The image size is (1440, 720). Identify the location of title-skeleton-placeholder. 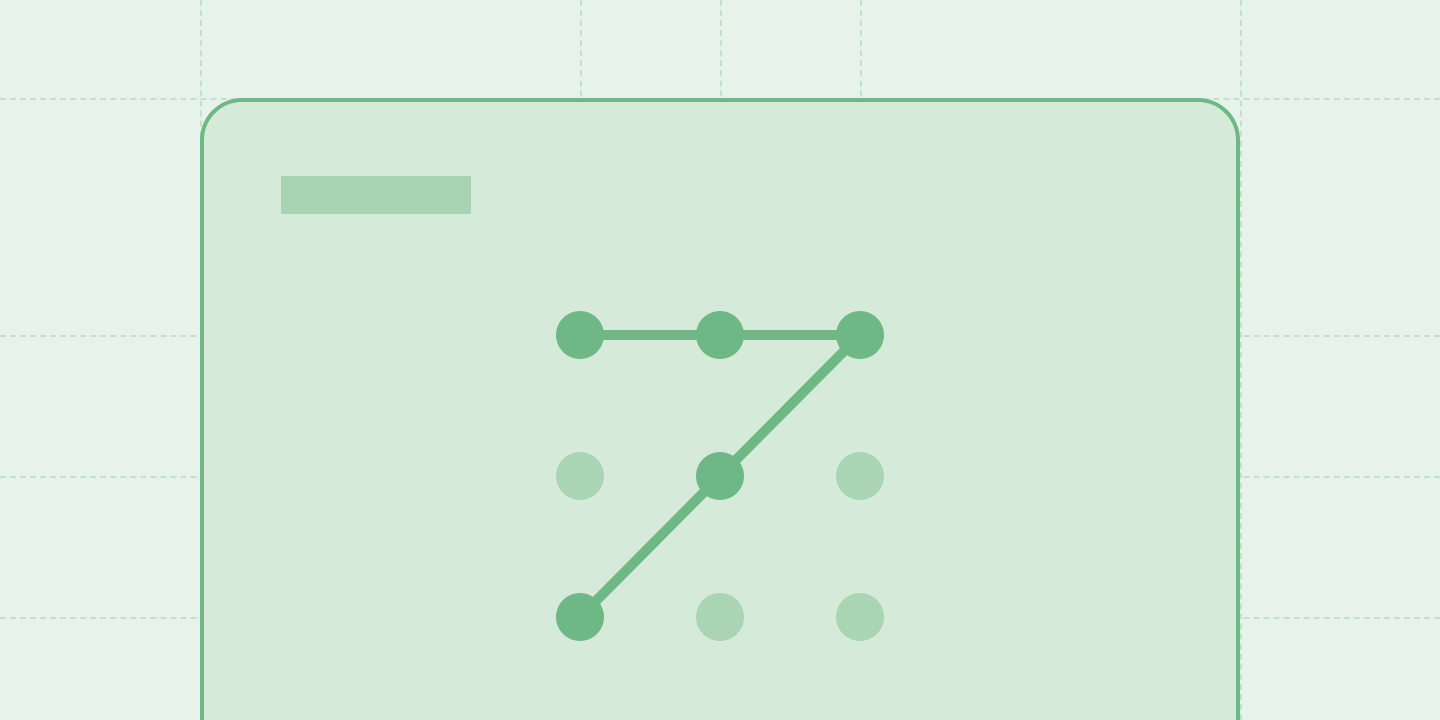
(376, 195).